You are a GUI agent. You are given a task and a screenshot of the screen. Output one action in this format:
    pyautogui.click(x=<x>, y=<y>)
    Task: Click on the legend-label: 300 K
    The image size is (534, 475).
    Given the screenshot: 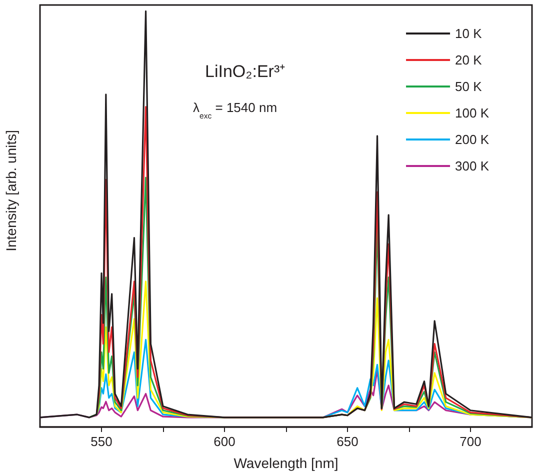 What is the action you would take?
    pyautogui.click(x=472, y=166)
    